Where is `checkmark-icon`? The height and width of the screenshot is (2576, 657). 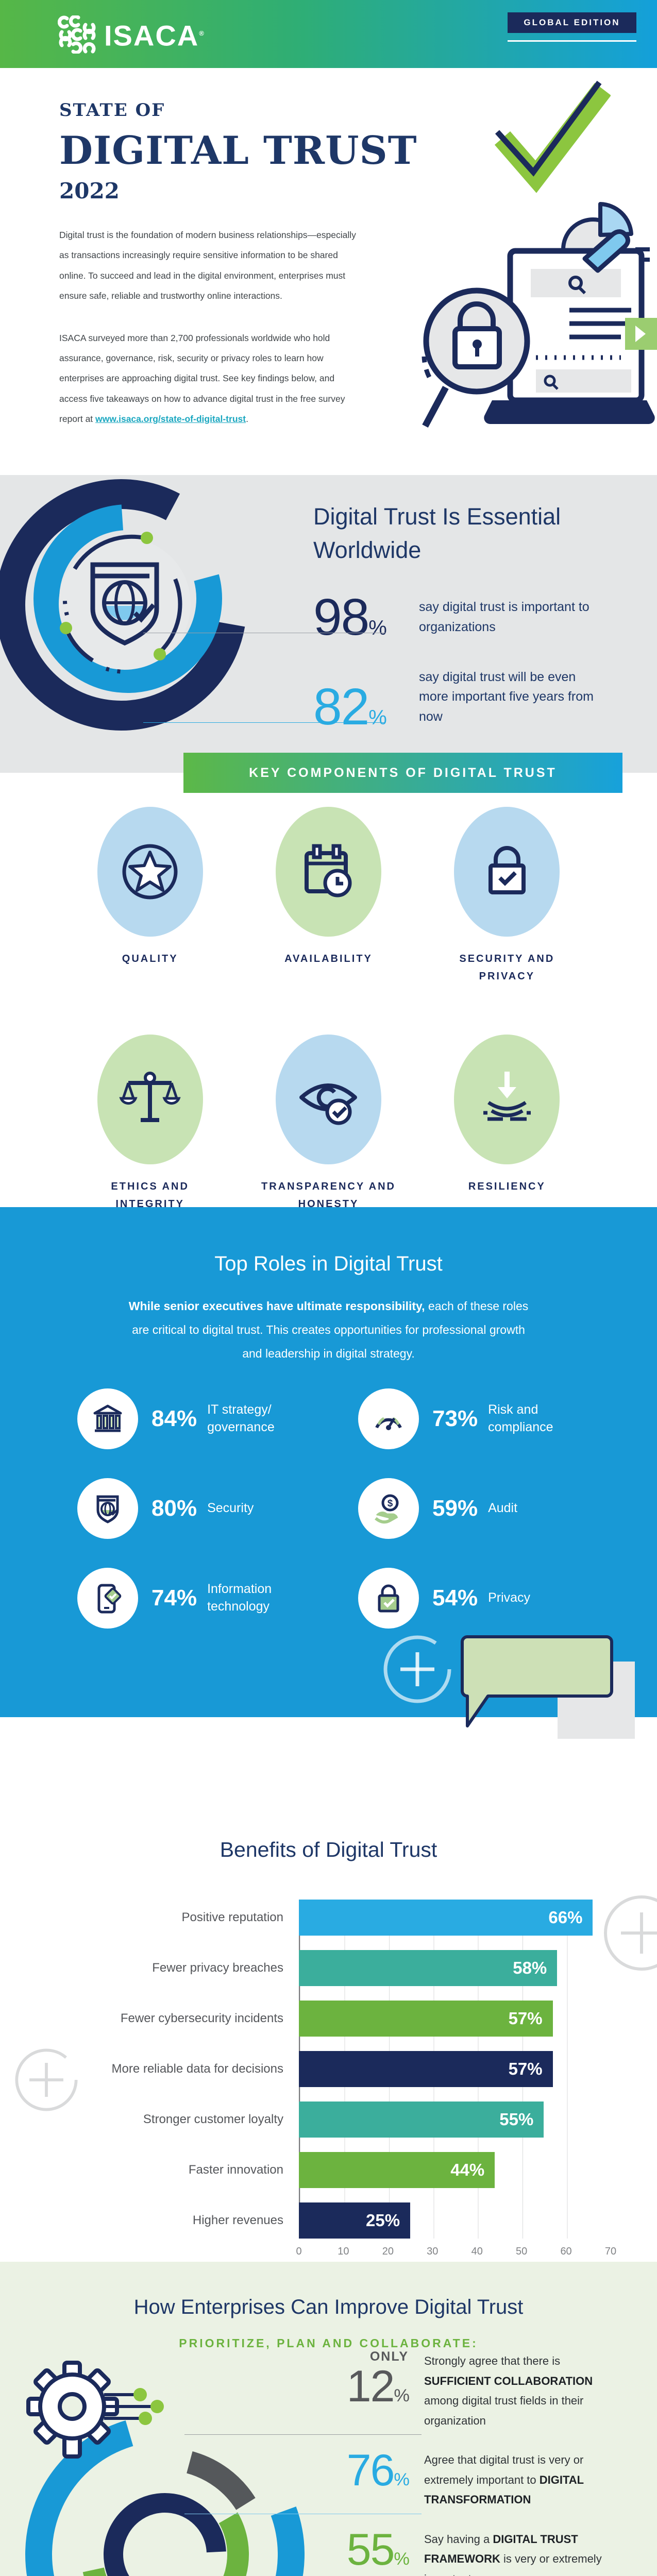 checkmark-icon is located at coordinates (552, 136).